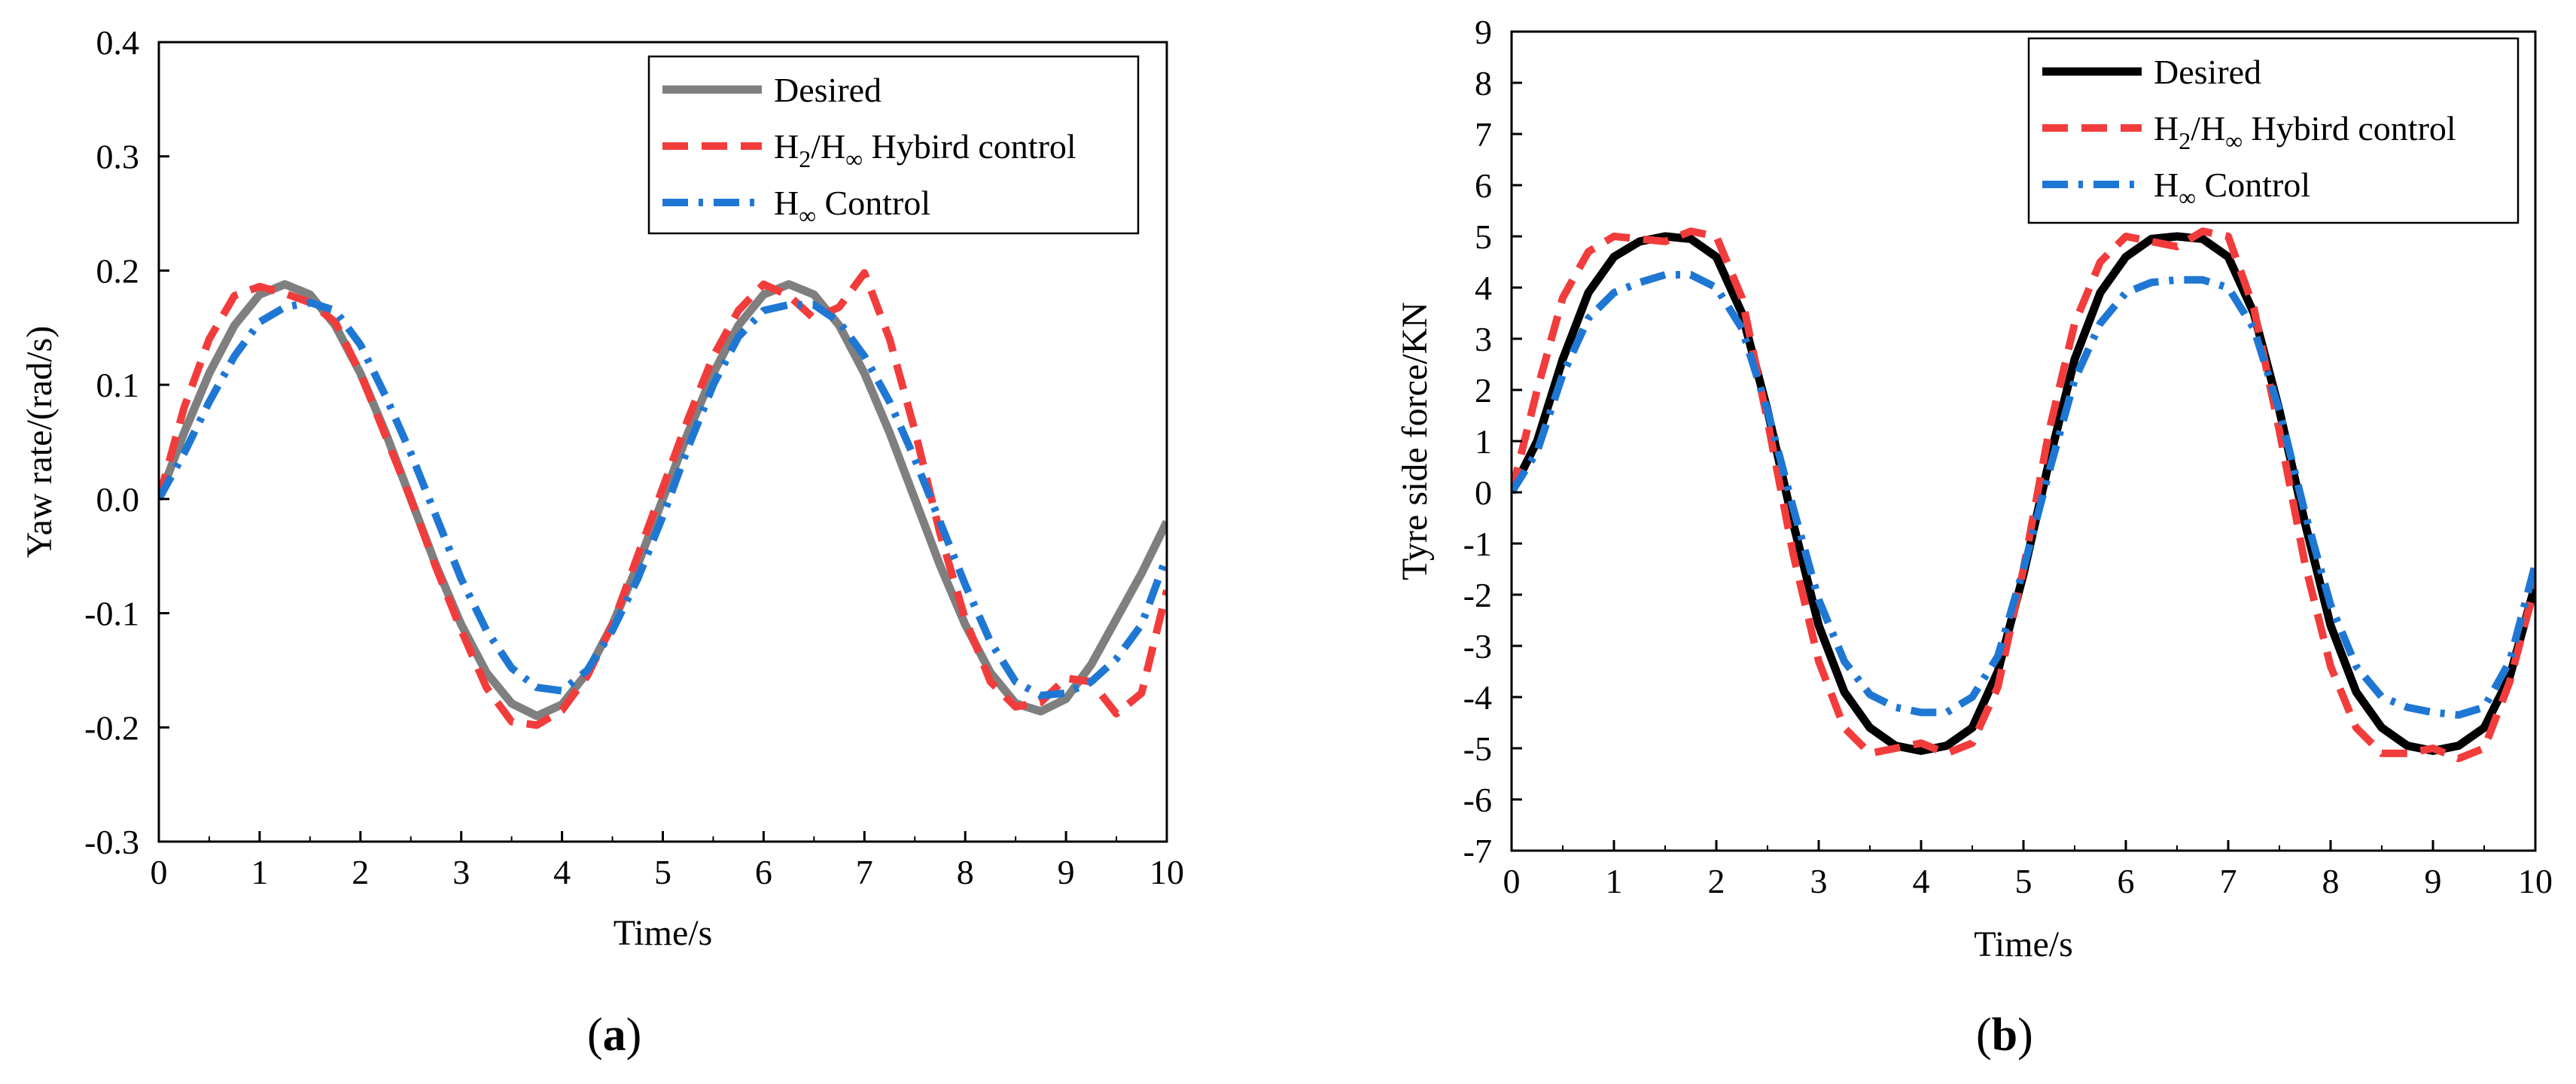 The height and width of the screenshot is (1084, 2576). I want to click on y-tick-label: -1, so click(1478, 544).